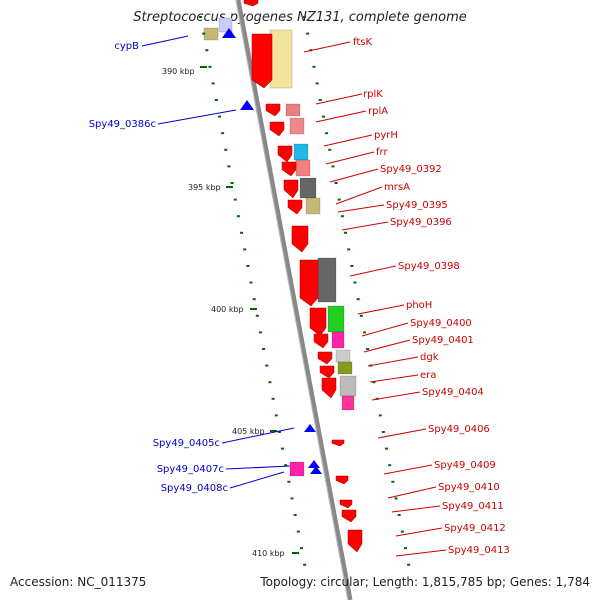 The image size is (600, 600). Describe the element at coordinates (126, 46) in the screenshot. I see `gene-label-cypb: cypB` at that location.